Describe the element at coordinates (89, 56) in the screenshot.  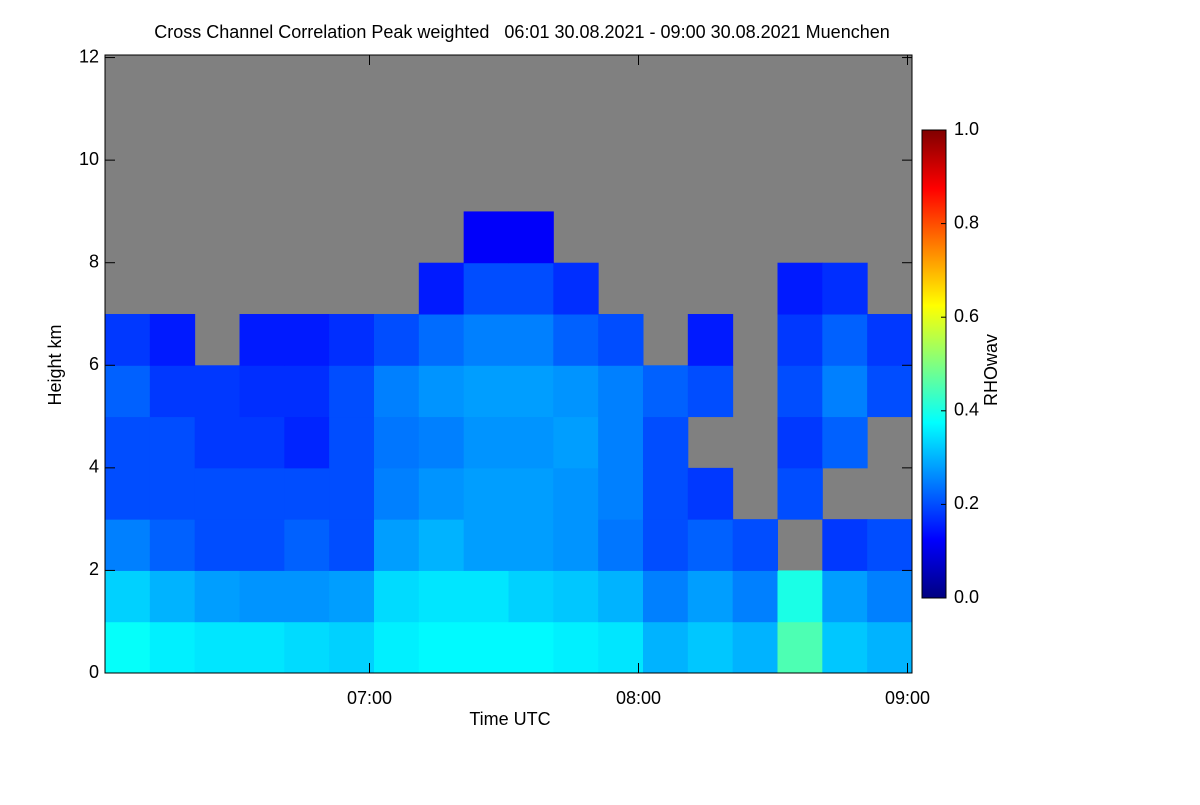
I see `y-tick-label: 12` at that location.